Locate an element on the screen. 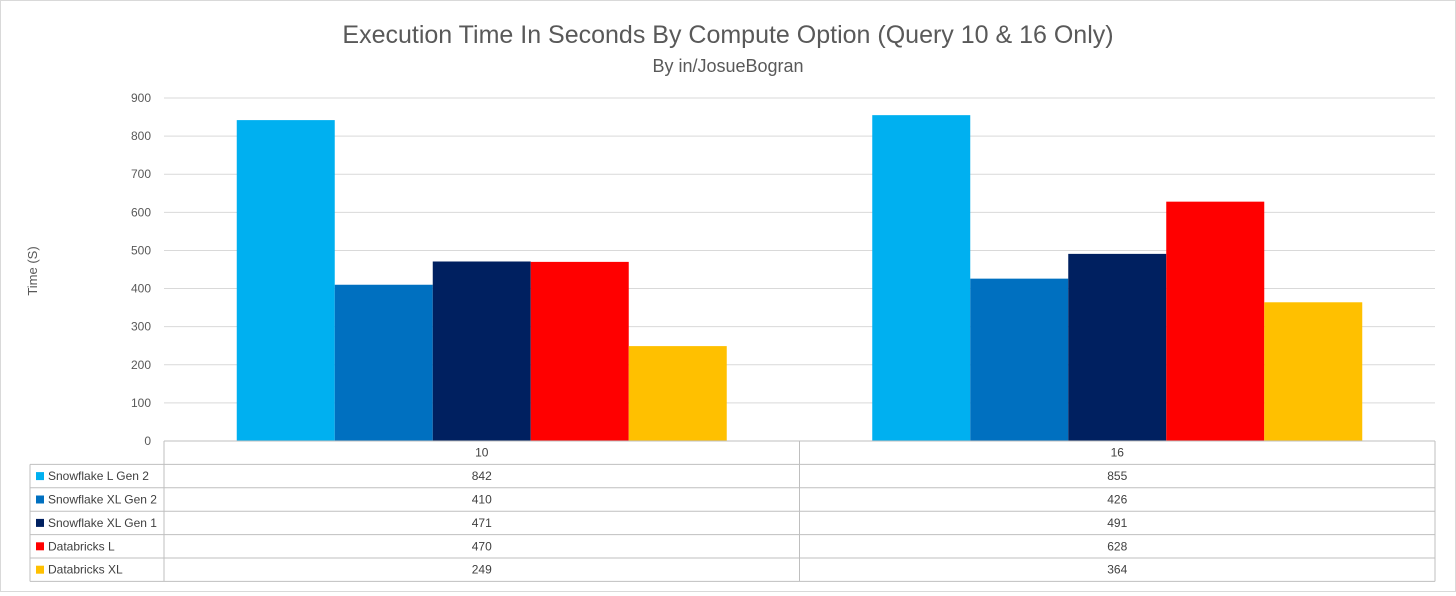  data-label: 628 is located at coordinates (1117, 546).